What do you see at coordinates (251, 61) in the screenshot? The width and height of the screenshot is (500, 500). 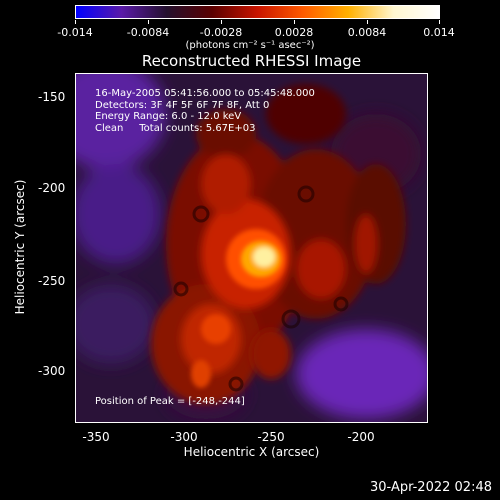 I see `plot-title: Reconstructed RHESSI Image` at bounding box center [251, 61].